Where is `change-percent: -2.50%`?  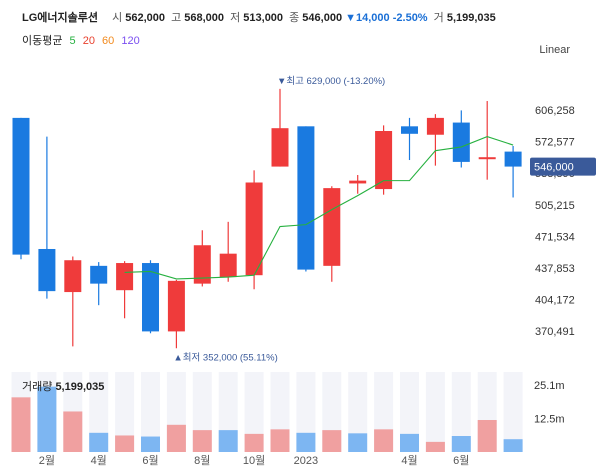 change-percent: -2.50% is located at coordinates (410, 18).